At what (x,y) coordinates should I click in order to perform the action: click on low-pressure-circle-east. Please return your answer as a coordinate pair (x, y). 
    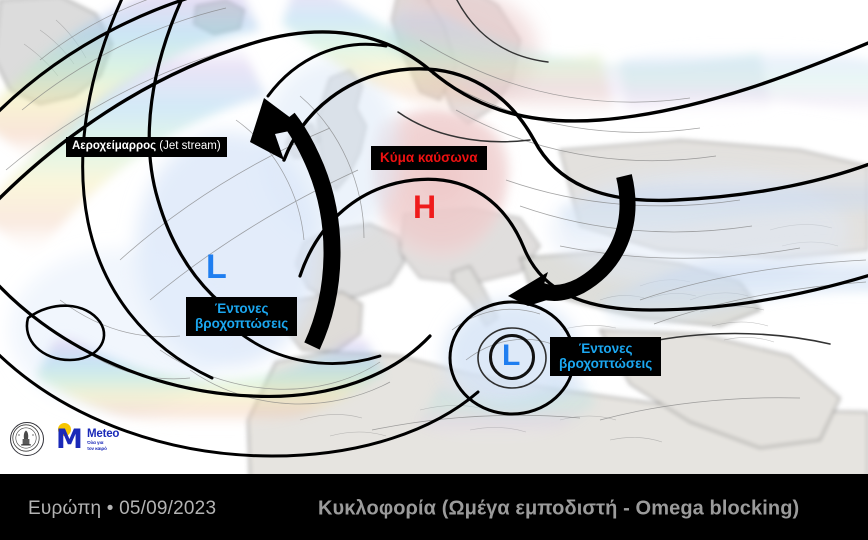
    Looking at the image, I should click on (512, 357).